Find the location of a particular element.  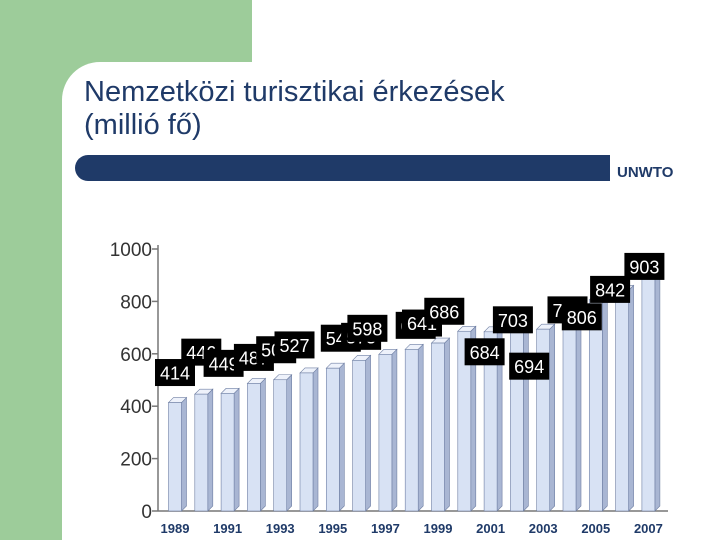

x-tick-label: 1997 is located at coordinates (385, 528).